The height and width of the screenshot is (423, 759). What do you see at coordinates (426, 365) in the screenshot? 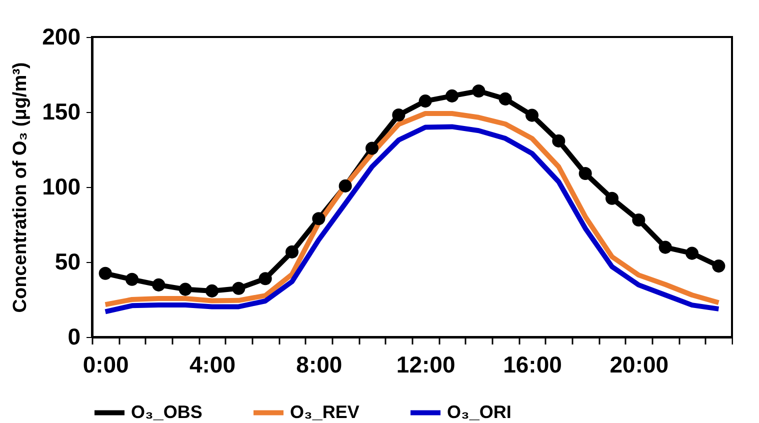
I see `x-tick-label: 12:00` at bounding box center [426, 365].